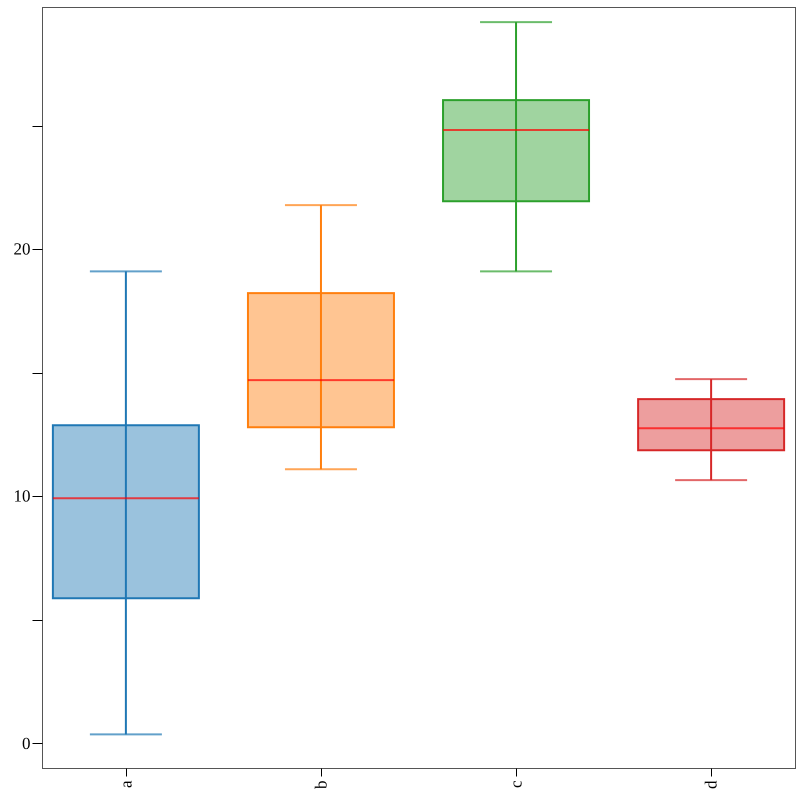 Image resolution: width=812 pixels, height=812 pixels. Describe the element at coordinates (711, 784) in the screenshot. I see `x-tick-label: d` at that location.